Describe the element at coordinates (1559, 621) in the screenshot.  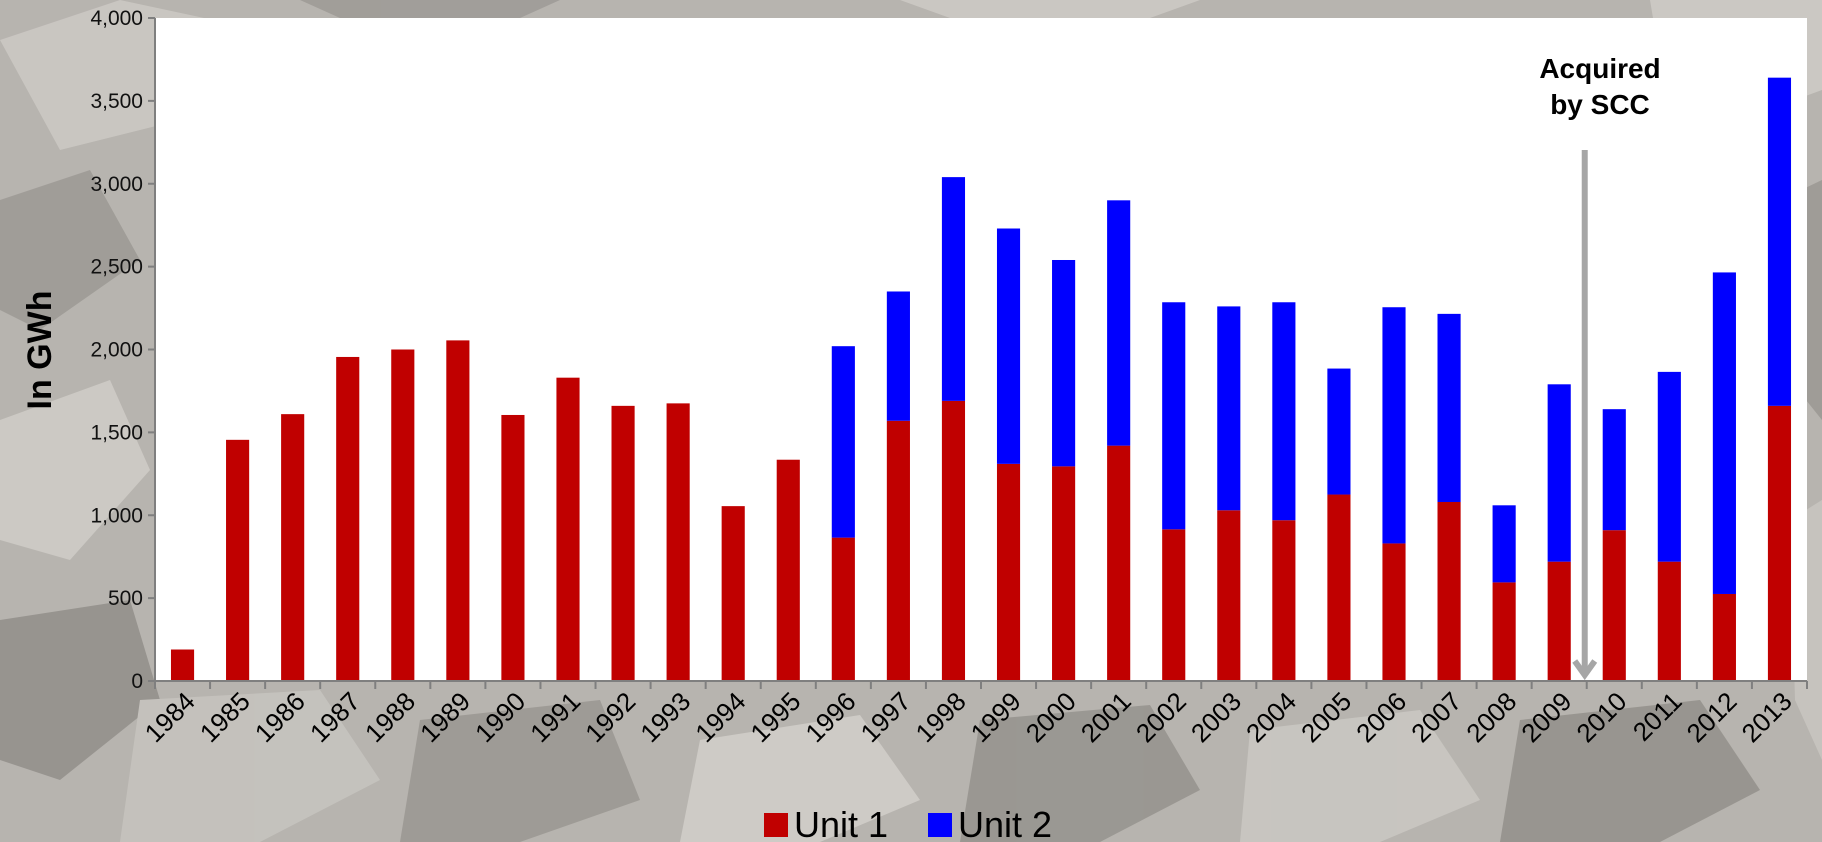
I see `bar-unit-1-2009` at that location.